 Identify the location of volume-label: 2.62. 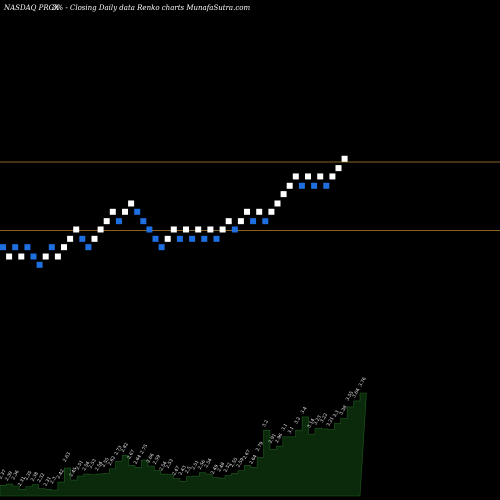
(112, 461).